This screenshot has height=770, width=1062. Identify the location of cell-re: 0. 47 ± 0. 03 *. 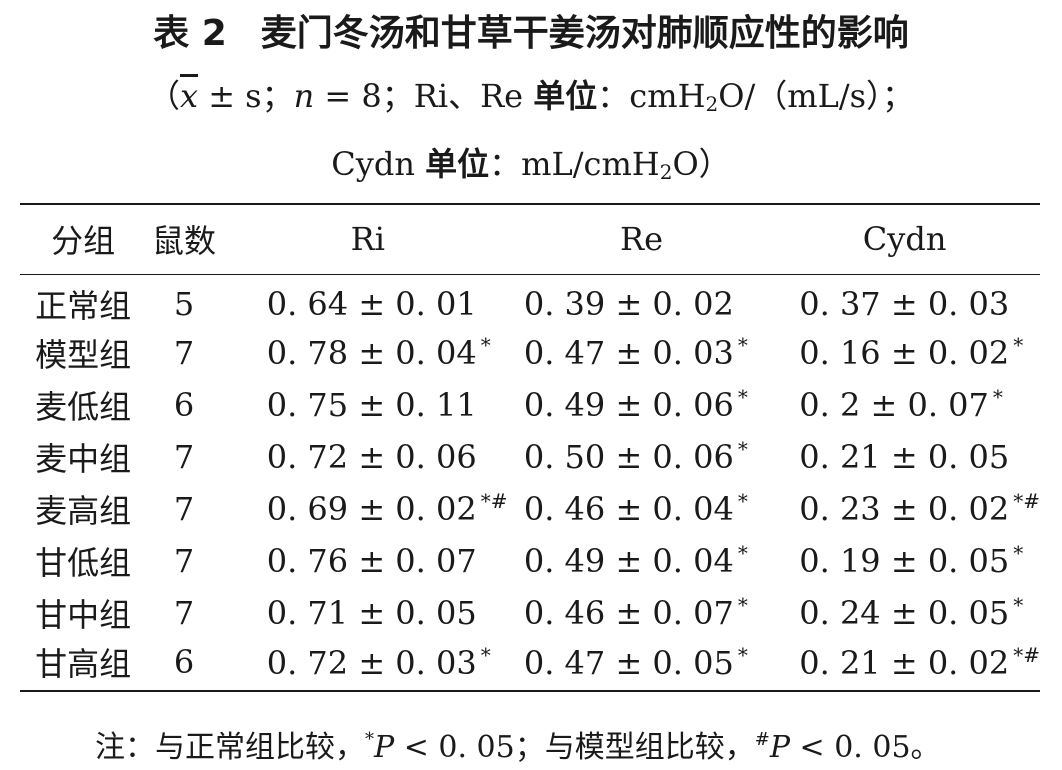
(641, 353).